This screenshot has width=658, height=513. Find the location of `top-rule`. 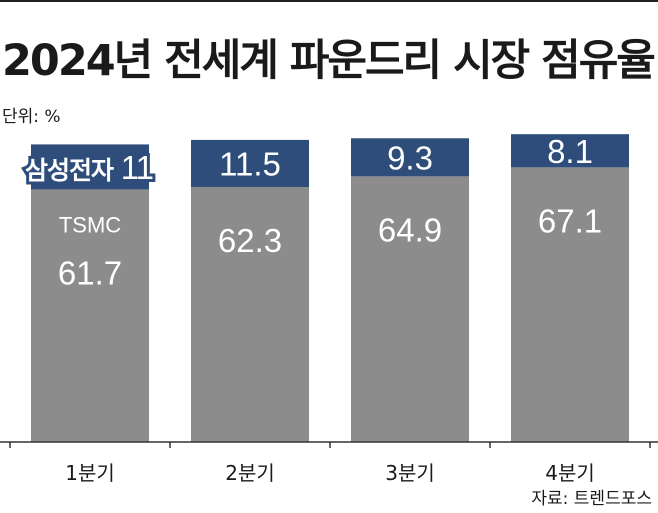

top-rule is located at coordinates (329, 1).